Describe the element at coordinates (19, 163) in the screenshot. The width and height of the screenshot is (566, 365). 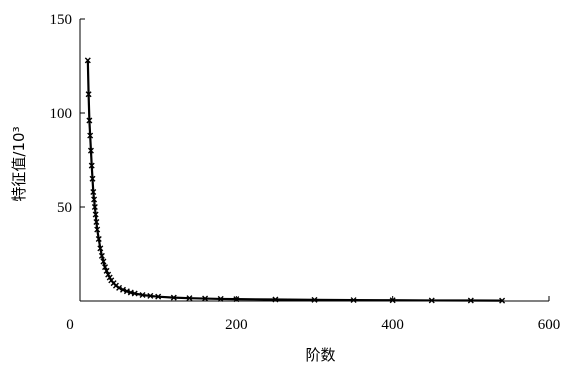
I see `y-axis-title: 特征值/10³` at that location.